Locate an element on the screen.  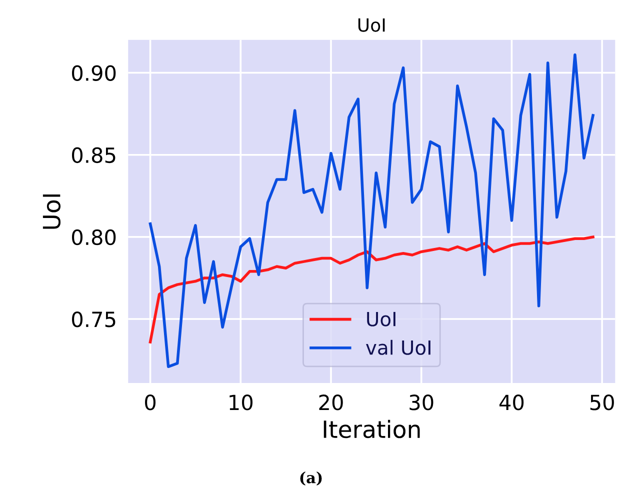
x-tick-label: 40 is located at coordinates (511, 402).